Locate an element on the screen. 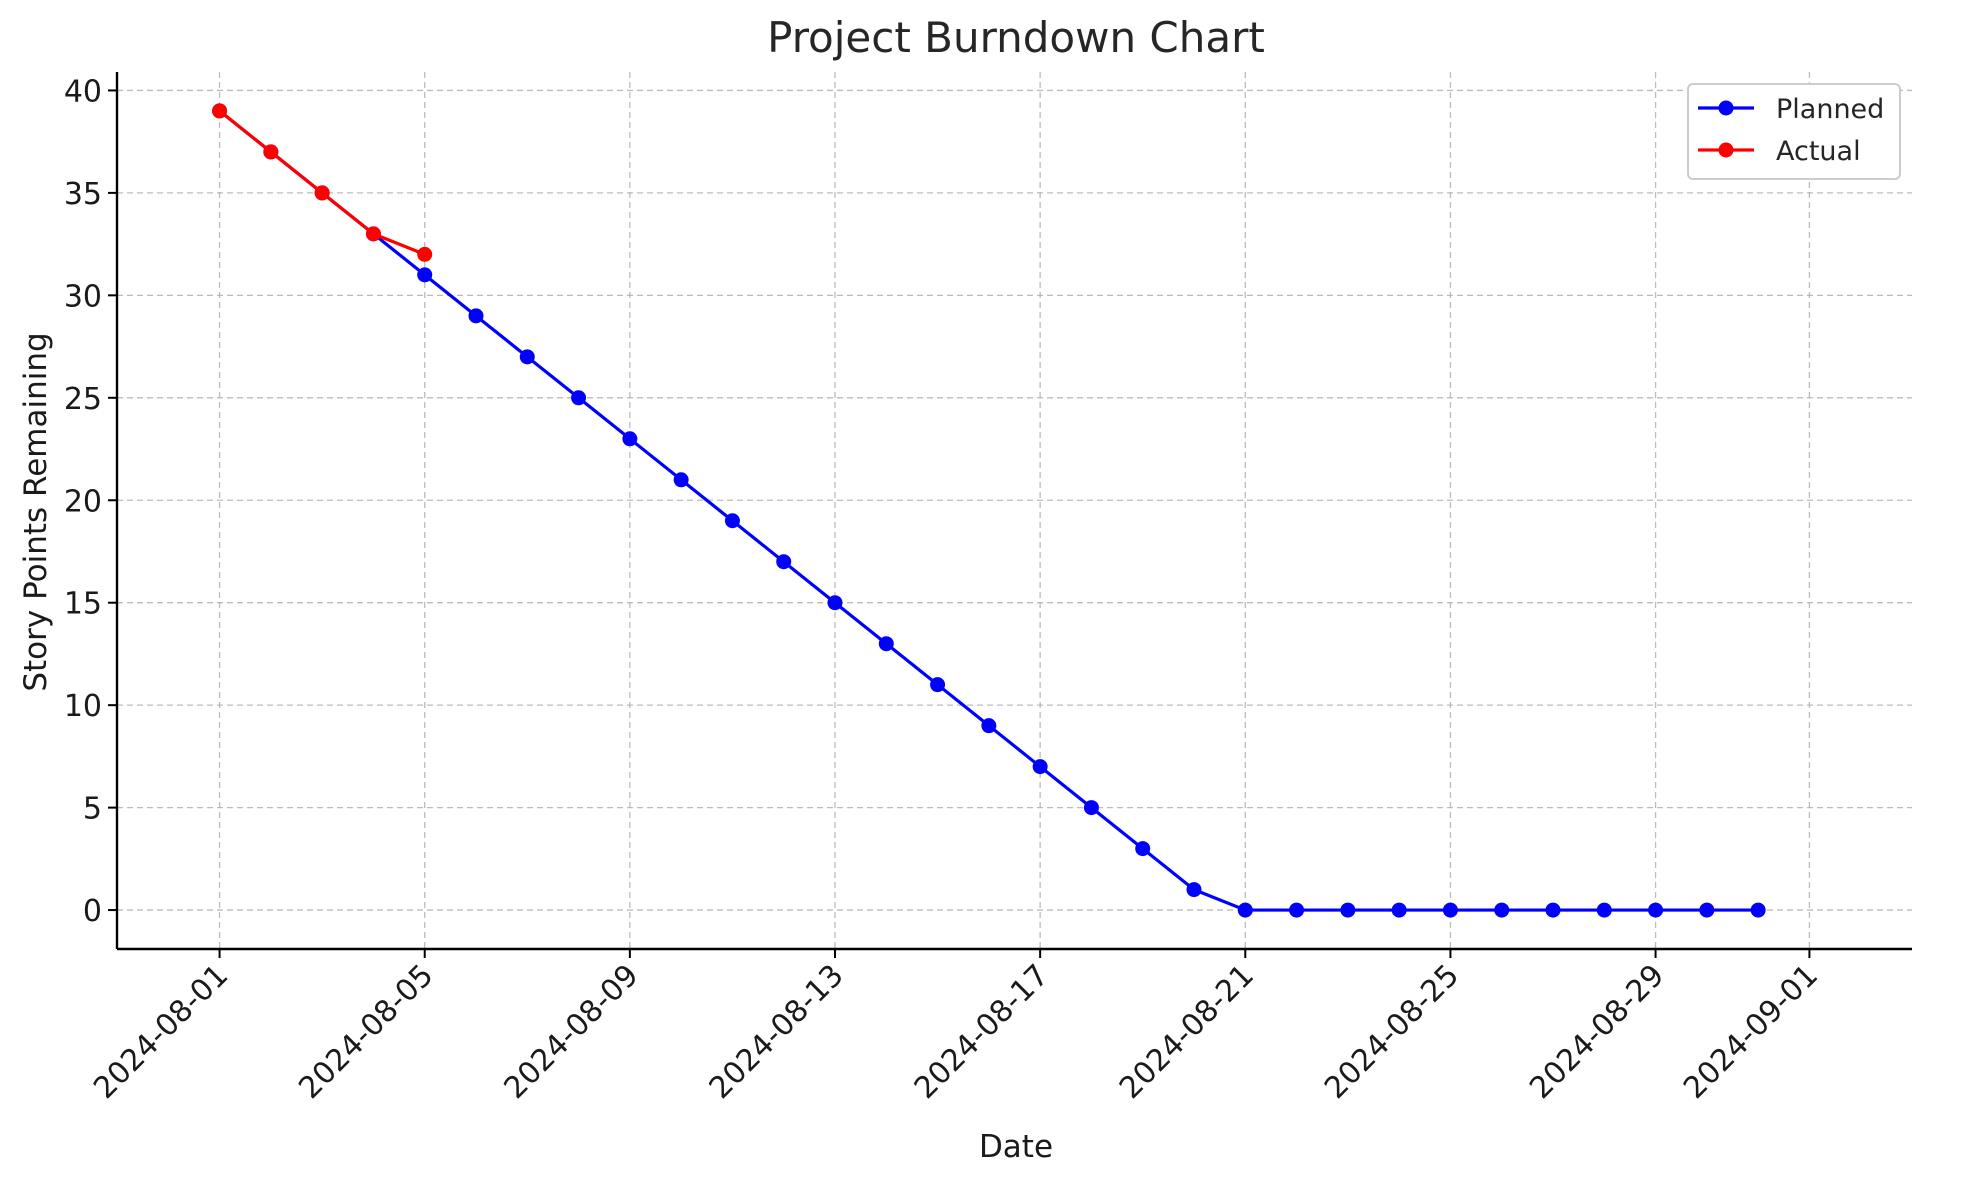 This screenshot has width=1976, height=1180. y-tick-label: 0 is located at coordinates (92, 911).